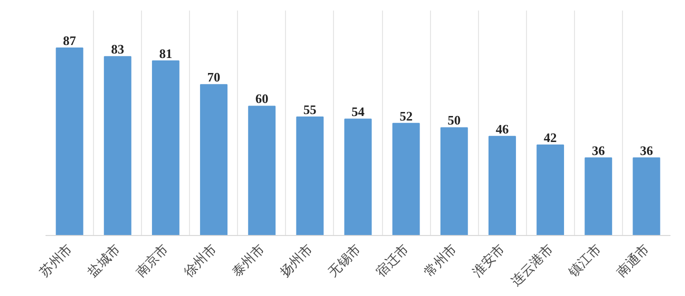 The height and width of the screenshot is (296, 685). What do you see at coordinates (344, 260) in the screenshot?
I see `x-tick-label: 无锡市` at bounding box center [344, 260].